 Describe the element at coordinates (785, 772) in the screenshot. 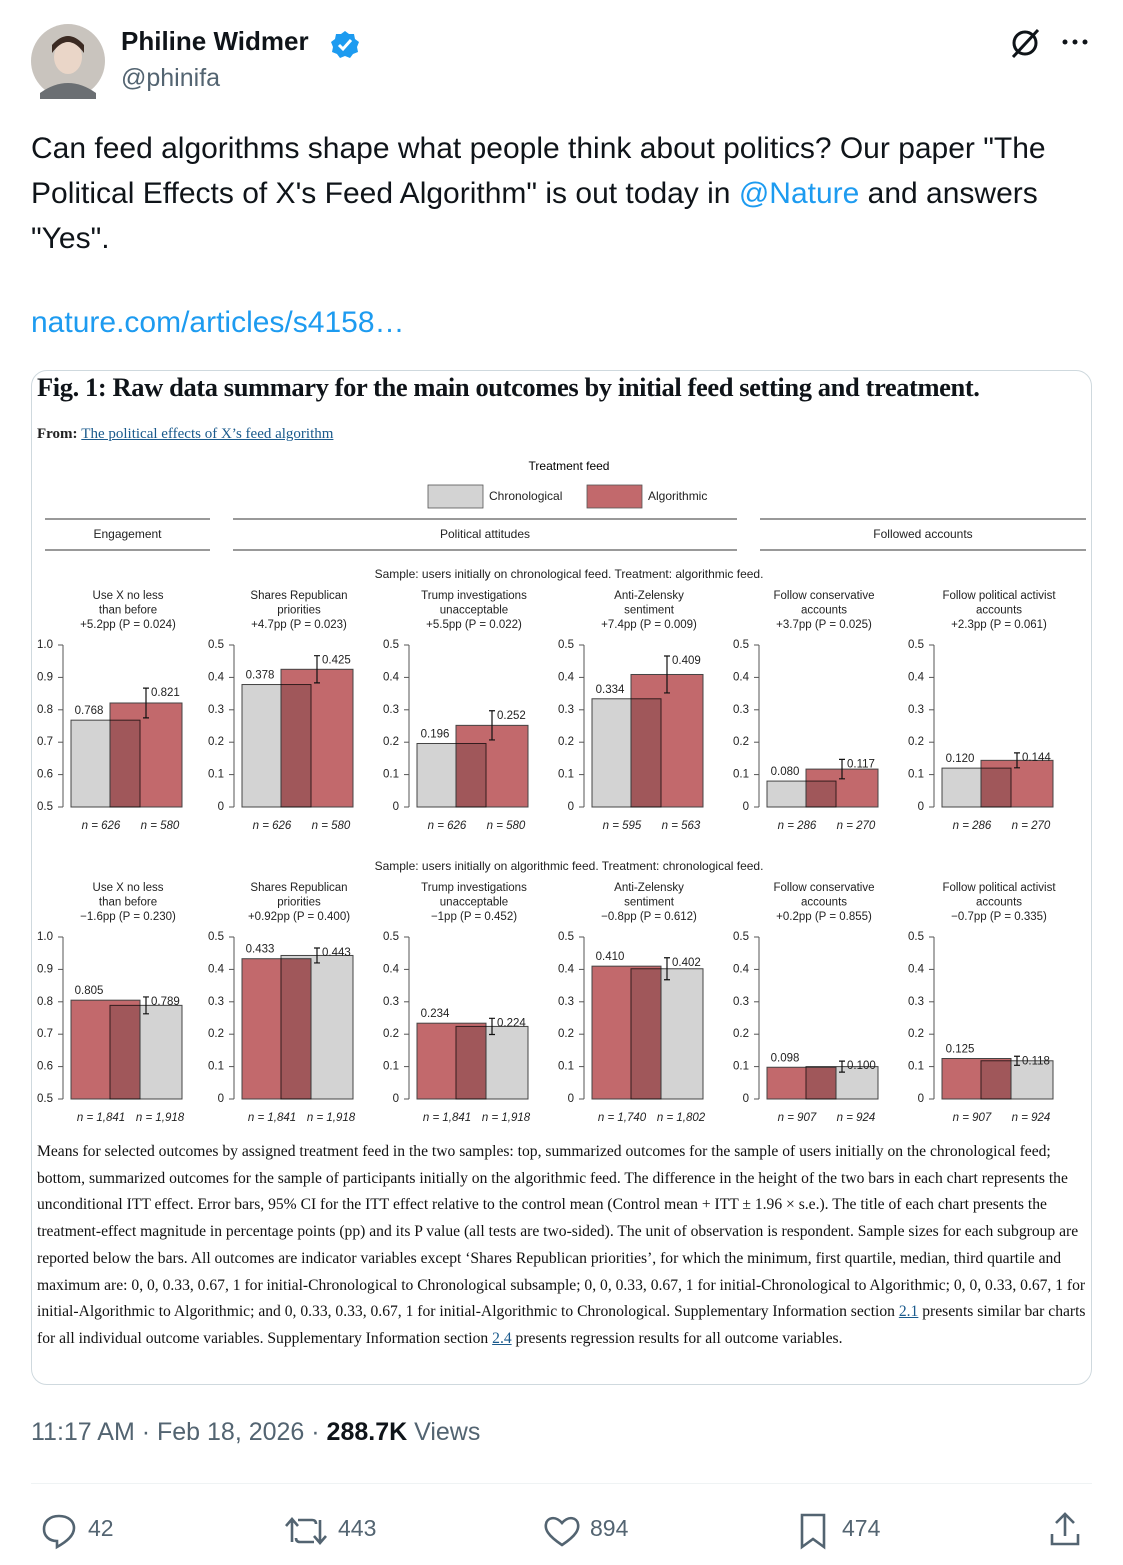

I see `value-label: 0.080` at that location.